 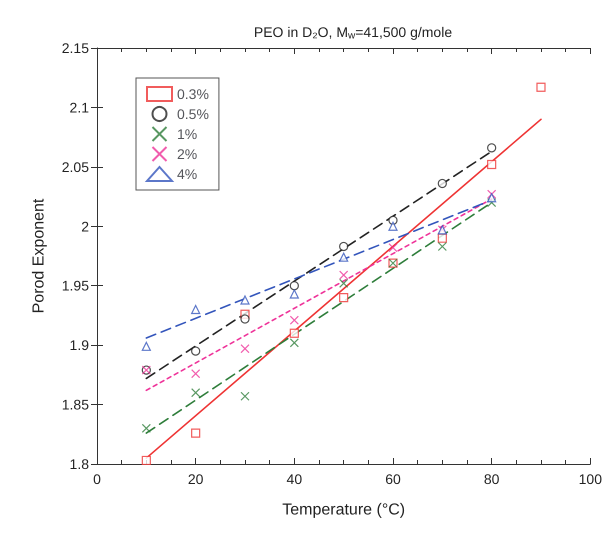 I want to click on y-tick-label: 1.95, so click(x=76, y=286).